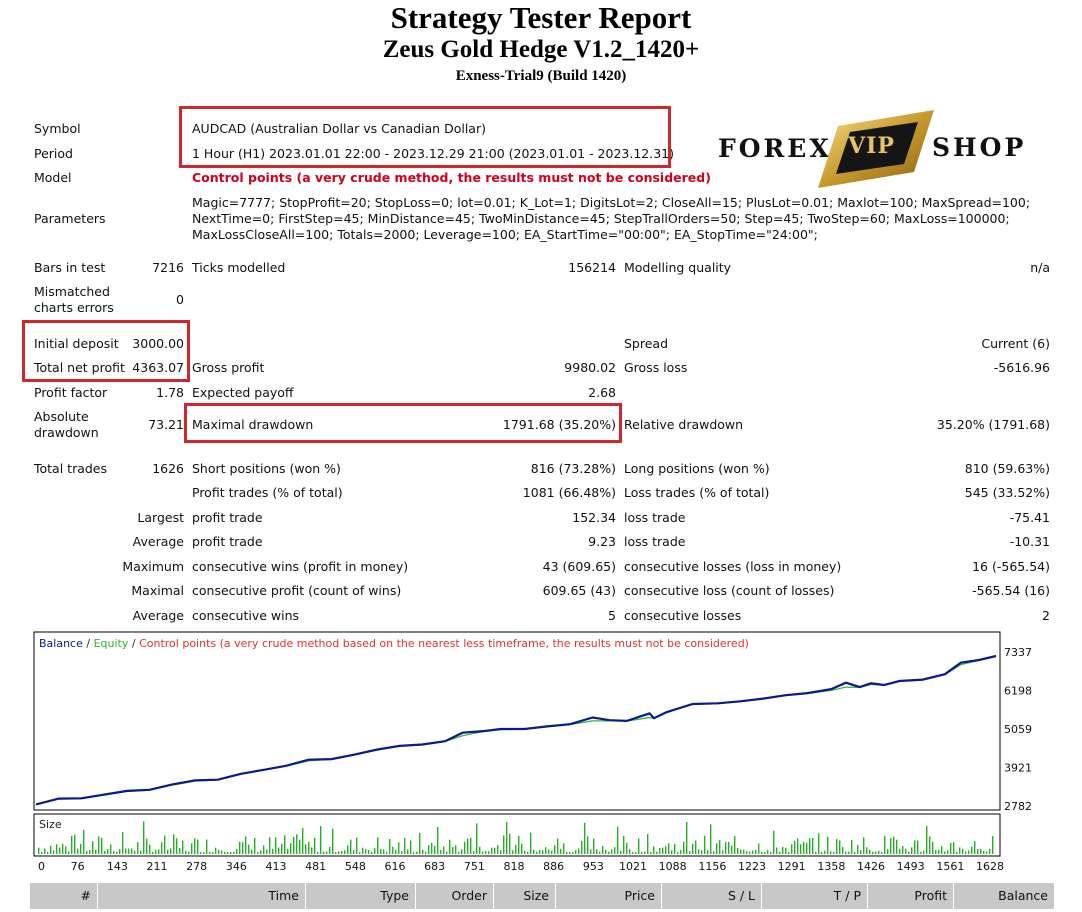 The width and height of the screenshot is (1082, 912). What do you see at coordinates (592, 267) in the screenshot?
I see `ticks-value: 156214` at bounding box center [592, 267].